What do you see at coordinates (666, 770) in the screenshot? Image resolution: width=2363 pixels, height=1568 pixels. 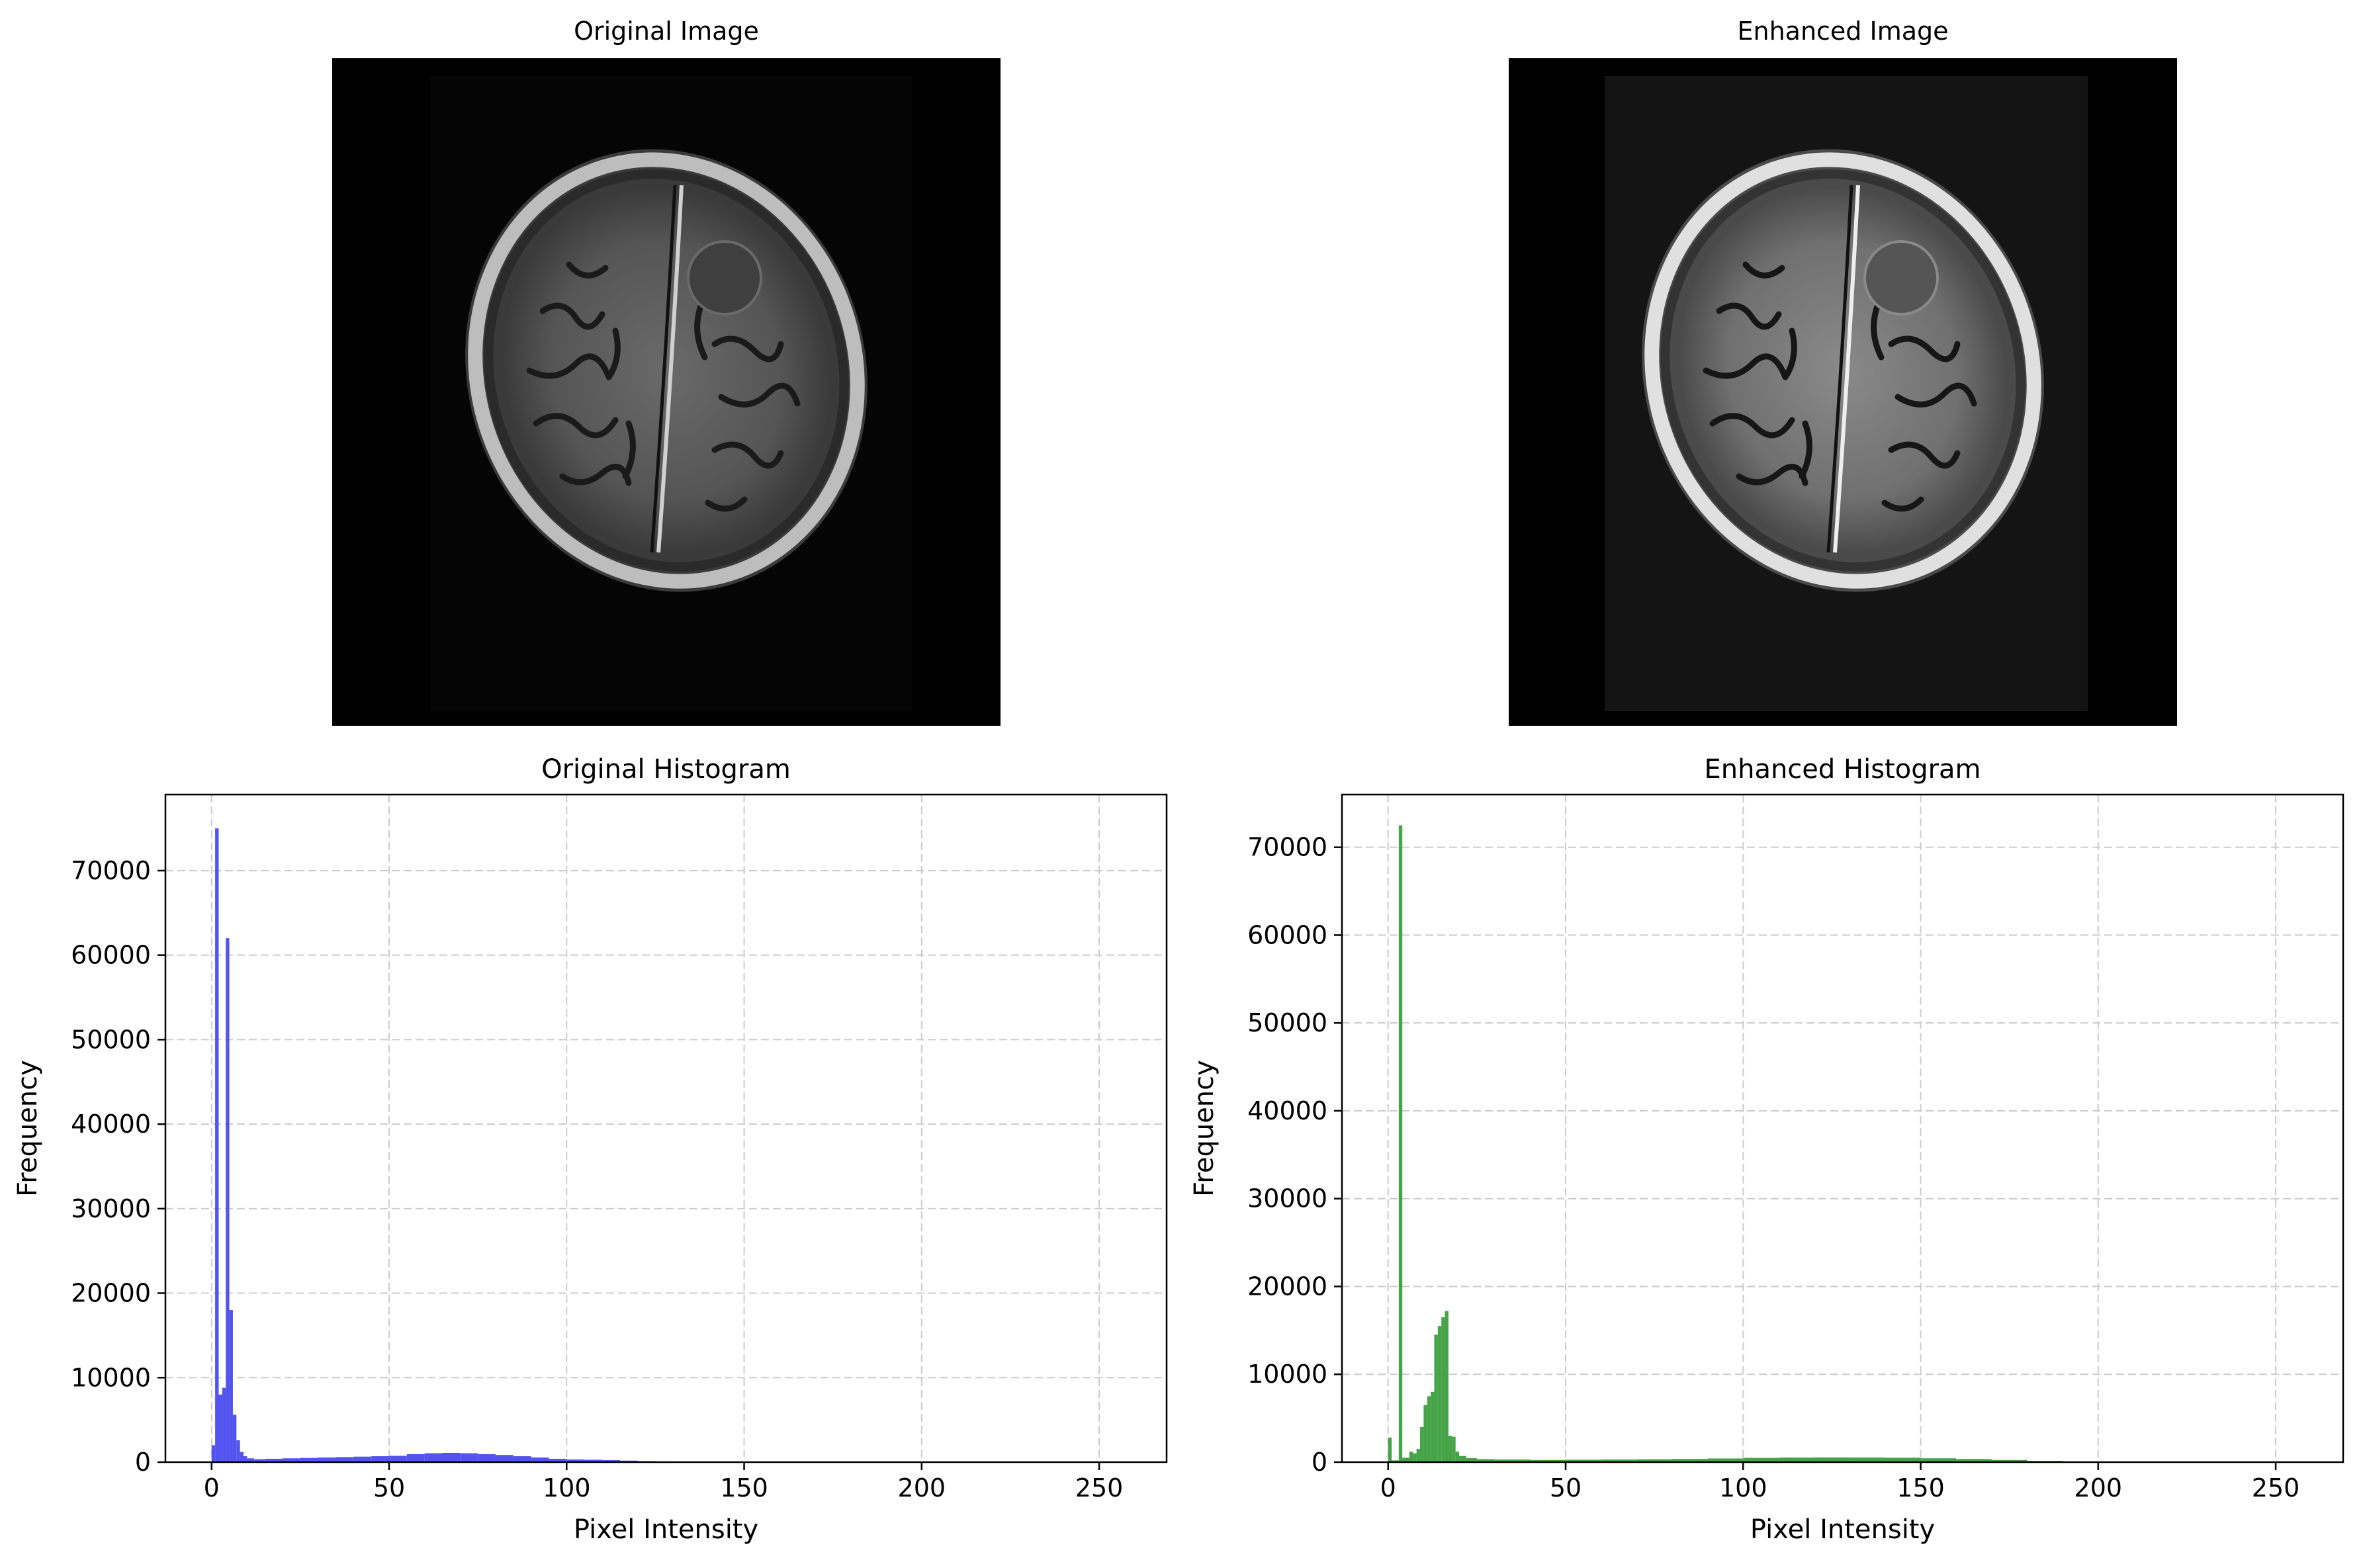 I see `chart-title: Original Histogram` at bounding box center [666, 770].